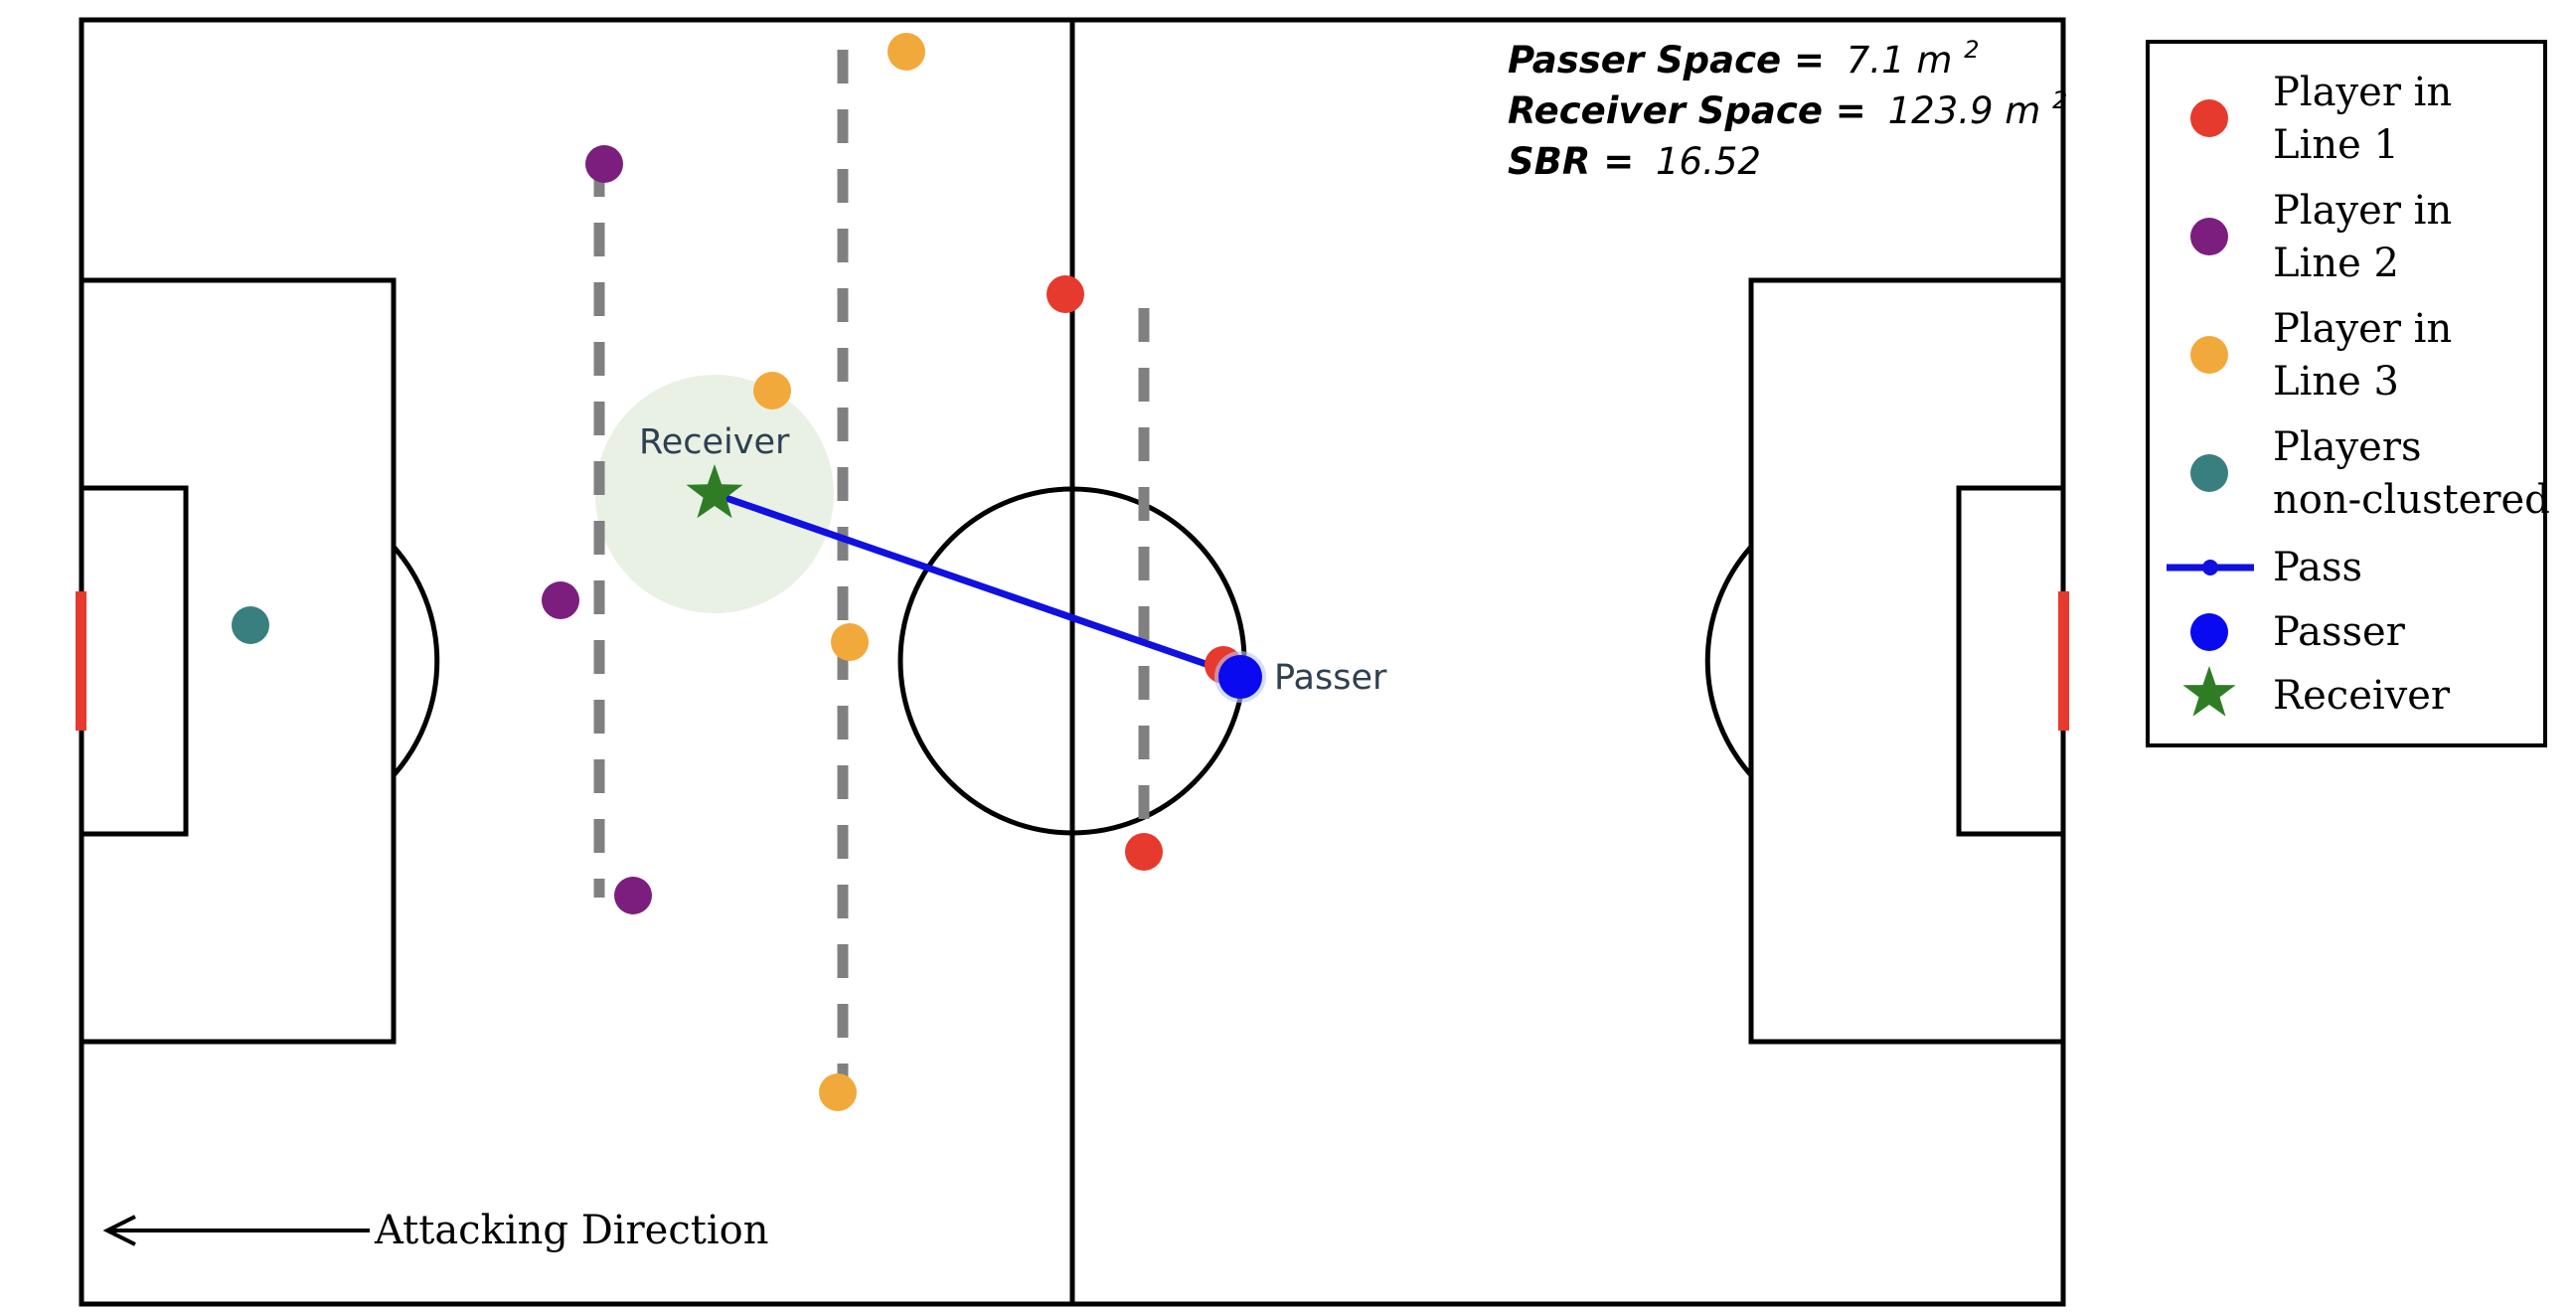 Image resolution: width=2576 pixels, height=1312 pixels. Describe the element at coordinates (714, 442) in the screenshot. I see `receiver-label: Receiver` at that location.